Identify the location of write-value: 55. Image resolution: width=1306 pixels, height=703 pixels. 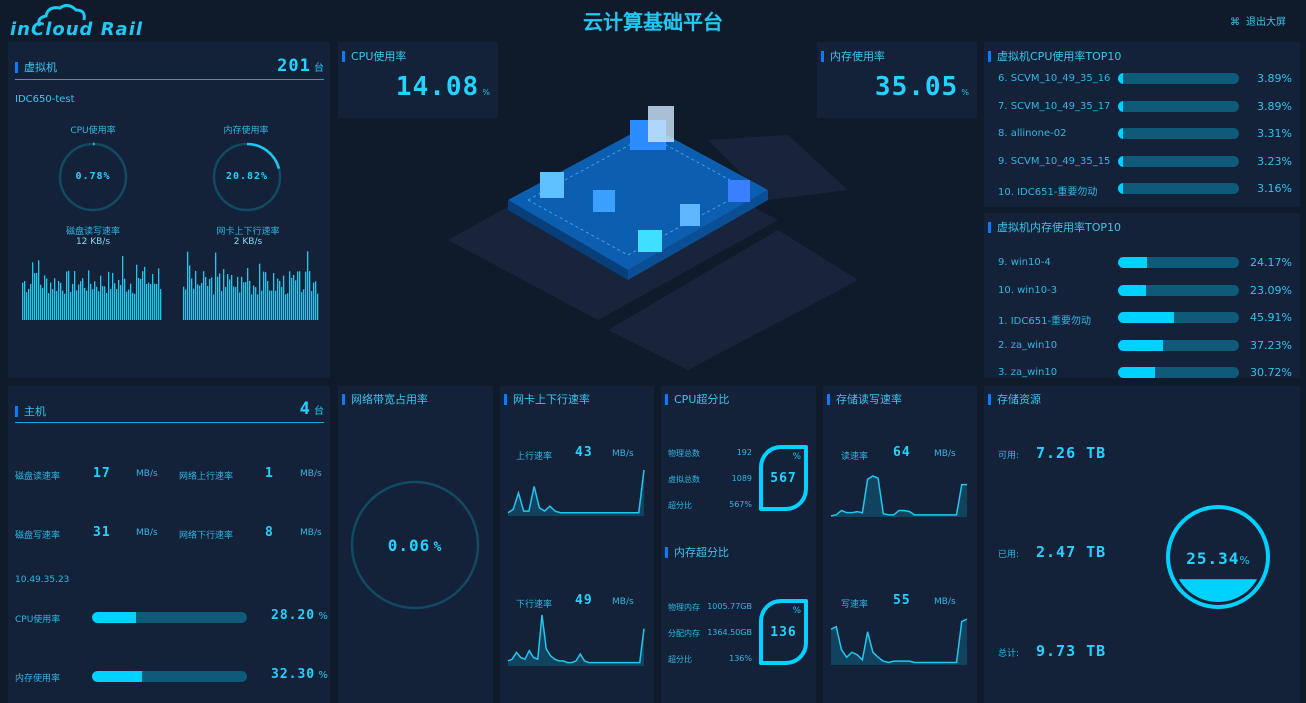
(902, 600).